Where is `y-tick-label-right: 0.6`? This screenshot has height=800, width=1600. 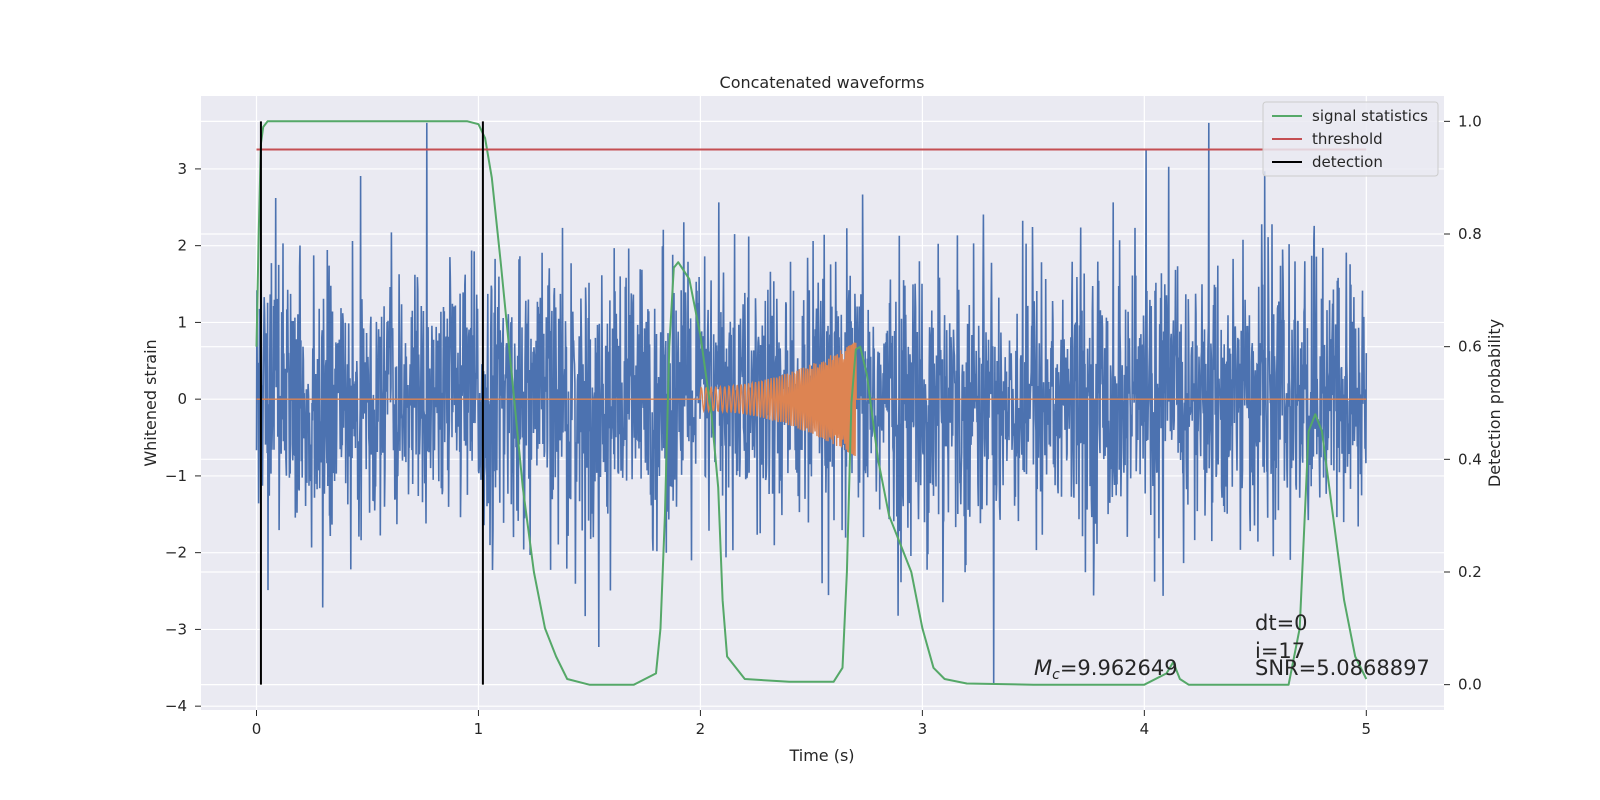 y-tick-label-right: 0.6 is located at coordinates (1470, 347).